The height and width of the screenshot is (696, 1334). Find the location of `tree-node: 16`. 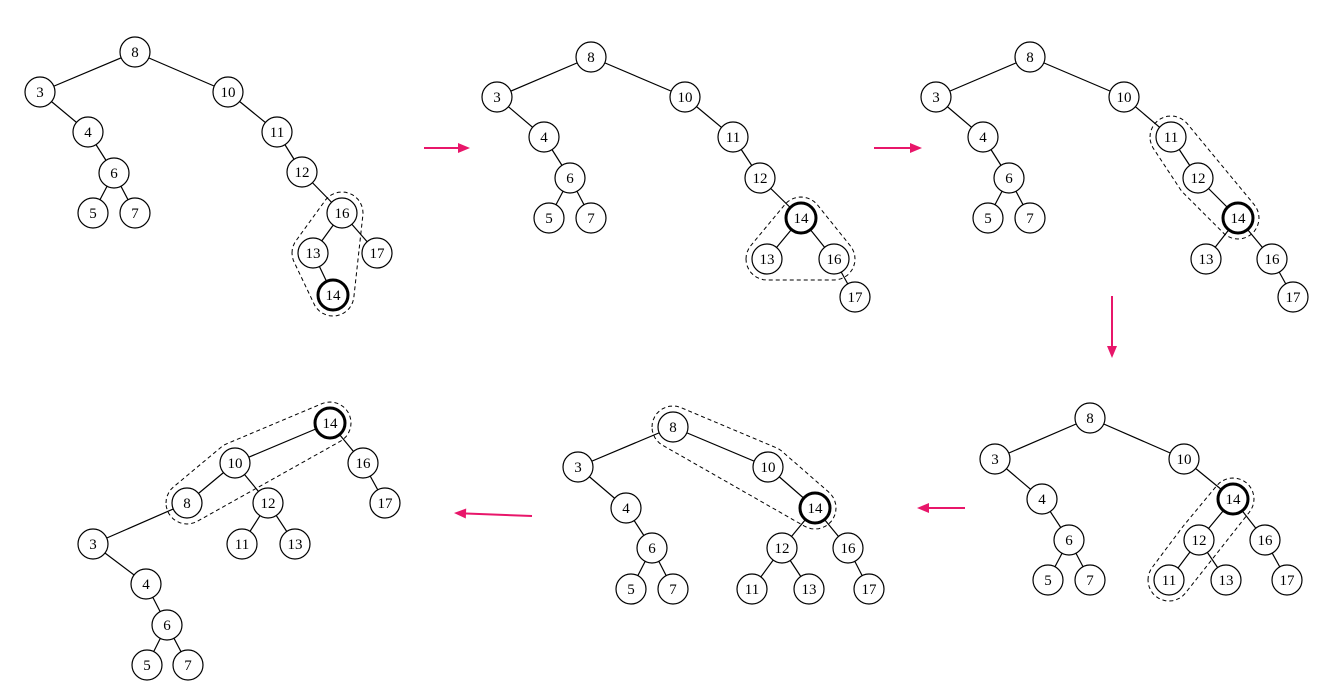

tree-node: 16 is located at coordinates (363, 463).